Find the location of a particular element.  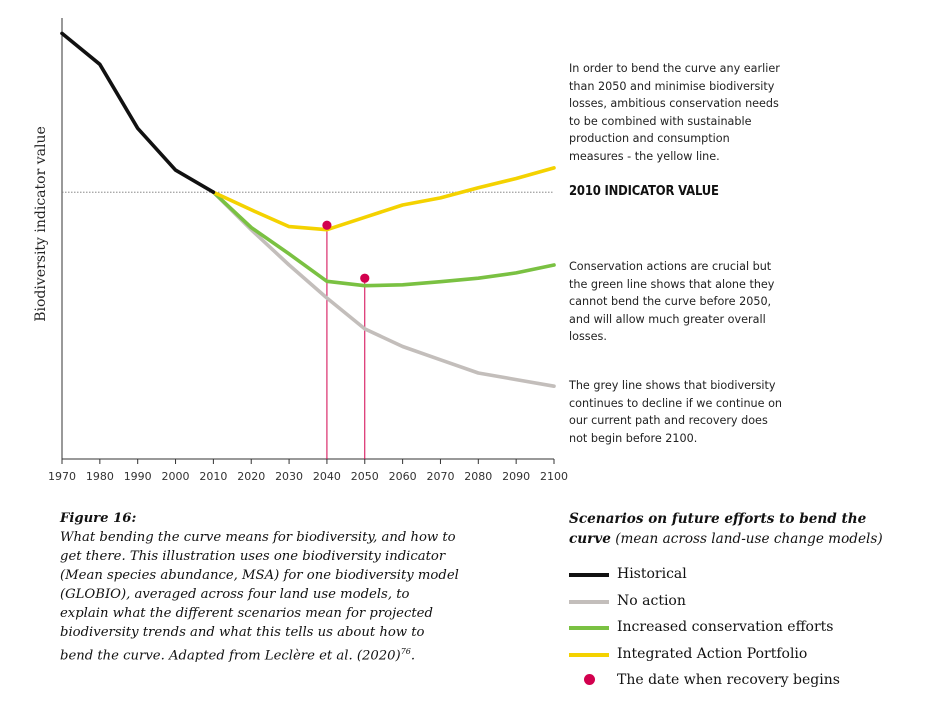

recovery-points is located at coordinates (346, 251).